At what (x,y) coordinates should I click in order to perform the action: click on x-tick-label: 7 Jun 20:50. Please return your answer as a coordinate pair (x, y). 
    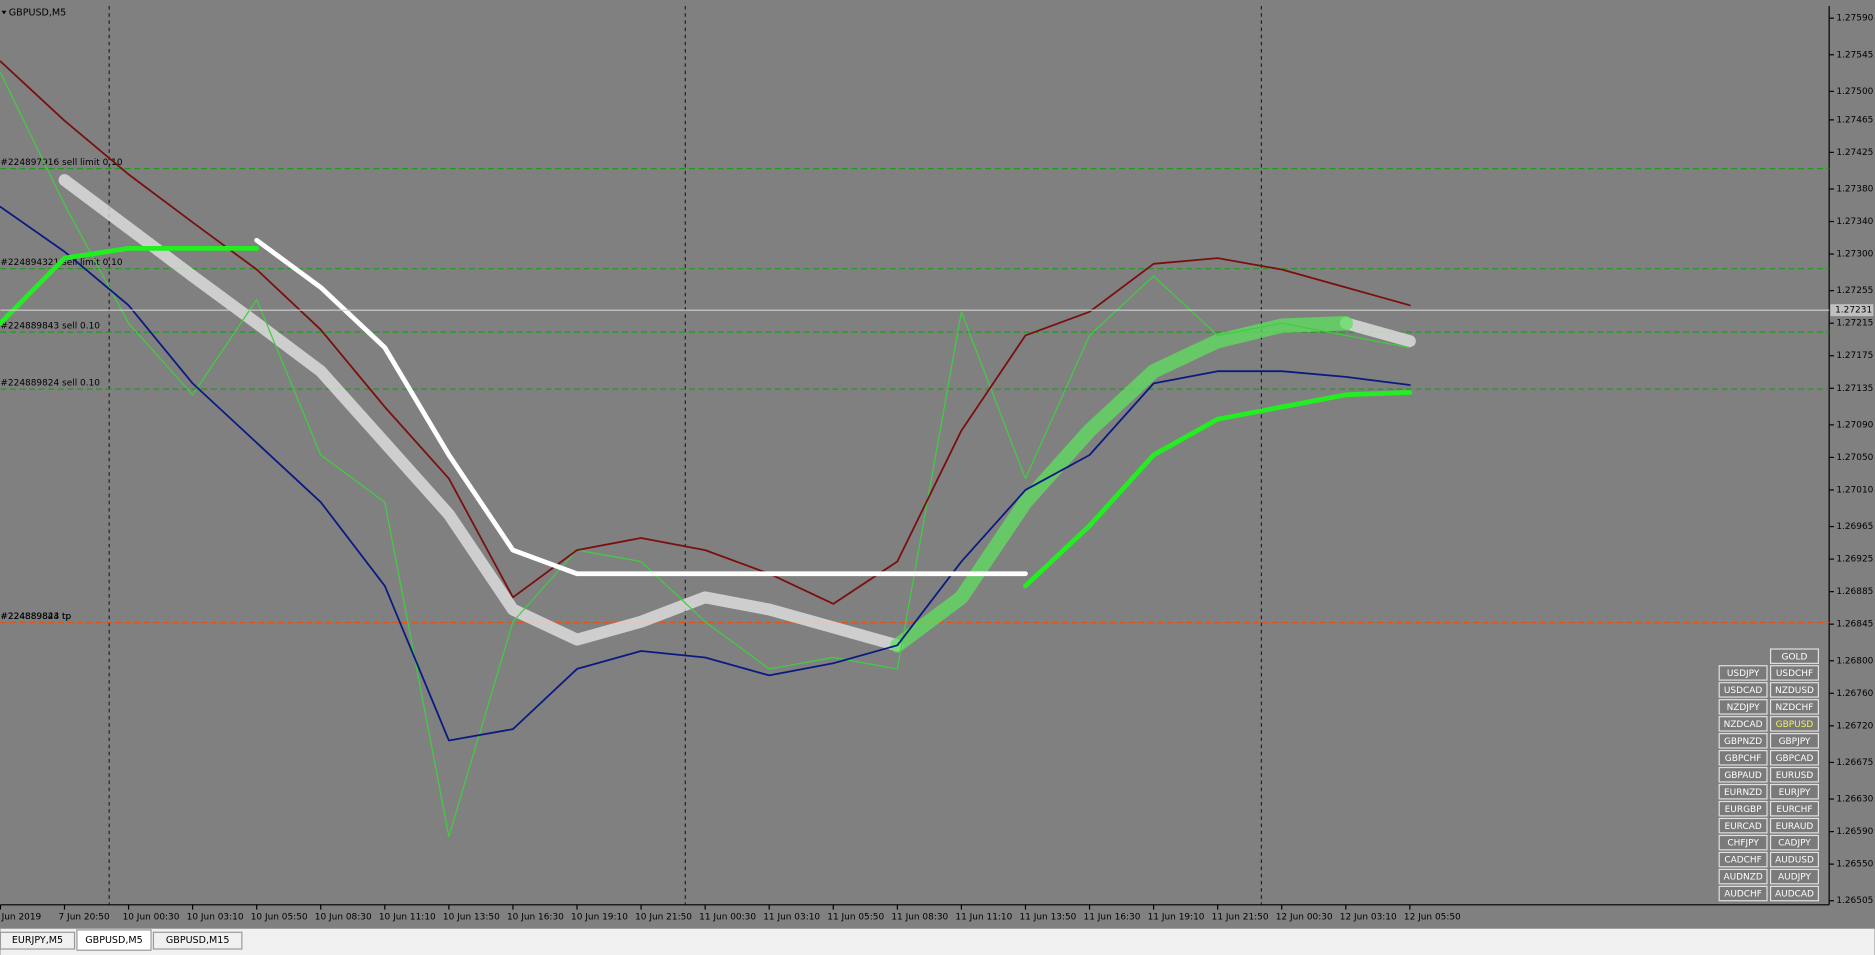
    Looking at the image, I should click on (84, 917).